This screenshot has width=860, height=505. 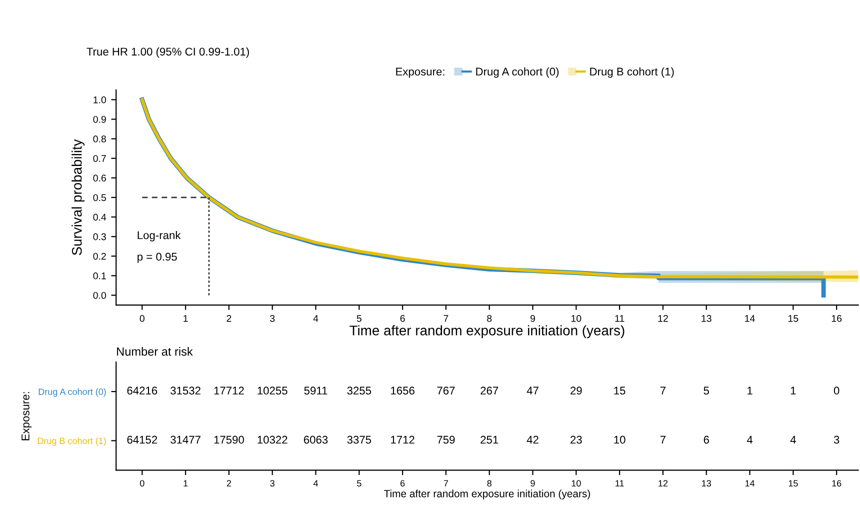 What do you see at coordinates (167, 52) in the screenshot?
I see `chart-title: True HR 1.00 (95% CI 0.99-1.01)` at bounding box center [167, 52].